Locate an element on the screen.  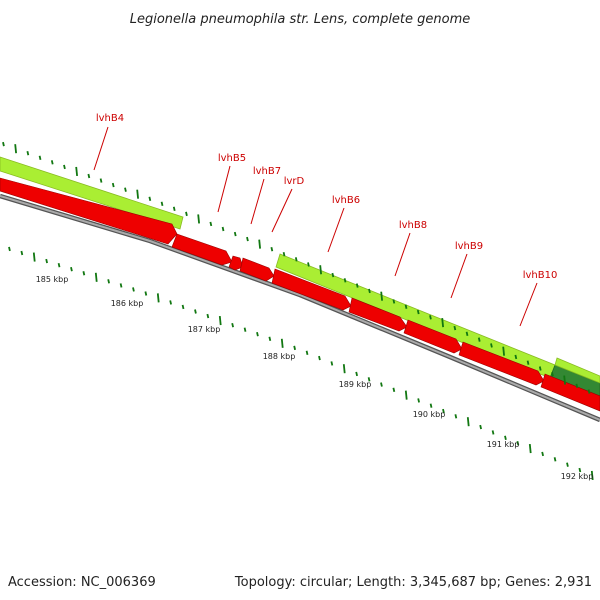
gene-label: lvhB5 is located at coordinates (232, 158).